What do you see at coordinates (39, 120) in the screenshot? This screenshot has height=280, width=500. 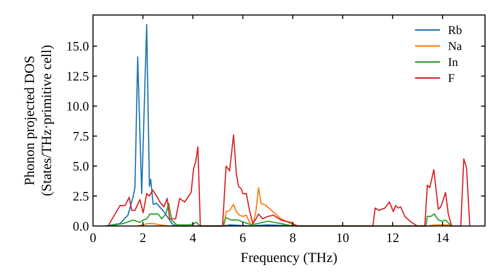 I see `y-axis-title: Phonon projected DOS (States/THz·primitive cell)` at bounding box center [39, 120].